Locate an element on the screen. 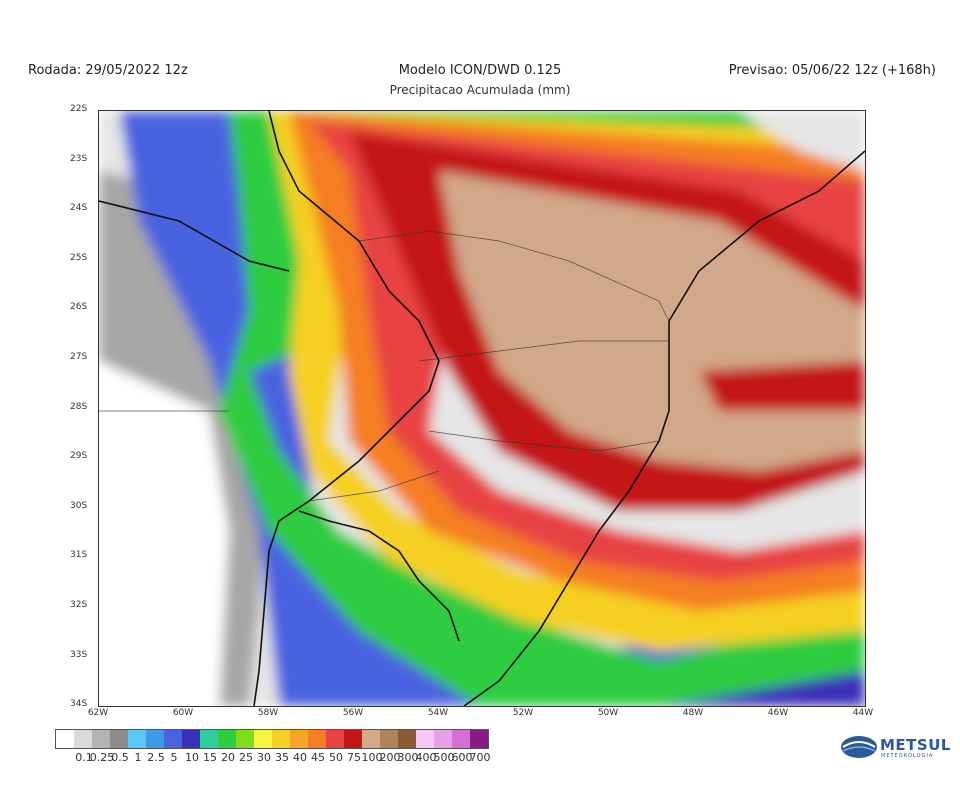  colorbar-label: 1 is located at coordinates (138, 757).